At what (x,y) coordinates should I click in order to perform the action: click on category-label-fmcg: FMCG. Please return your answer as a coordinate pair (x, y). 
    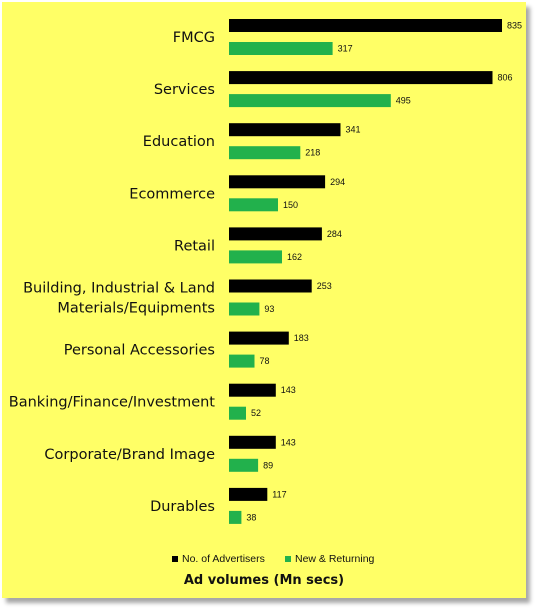
    Looking at the image, I should click on (194, 38).